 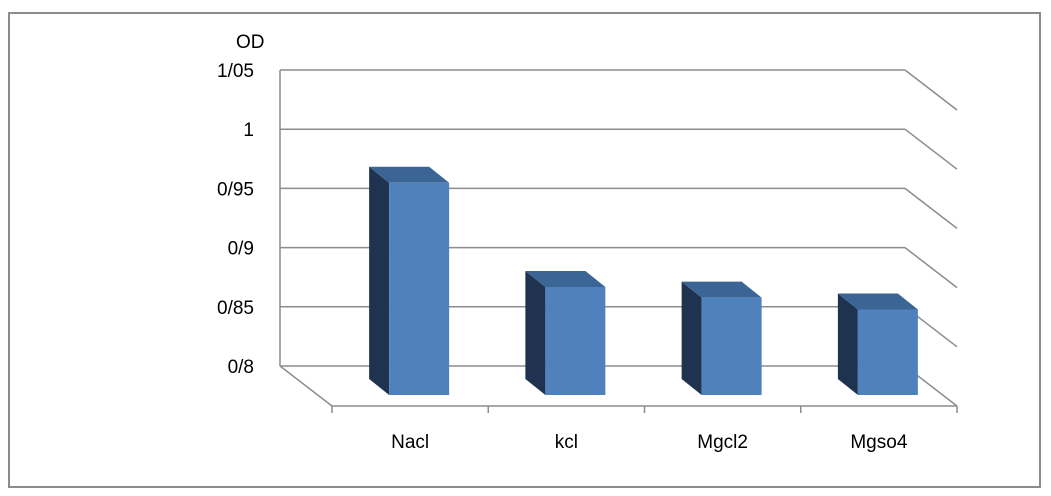 I want to click on bar-mgso4, so click(x=877, y=344).